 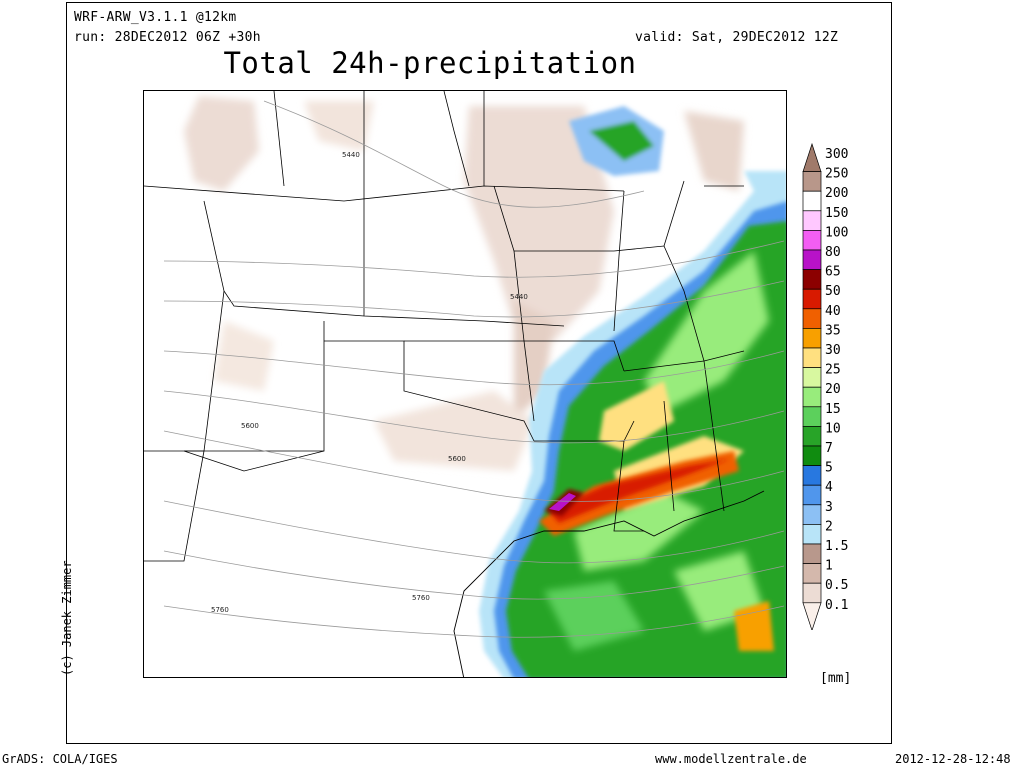 What do you see at coordinates (836, 585) in the screenshot?
I see `legend-label: 0.5` at bounding box center [836, 585].